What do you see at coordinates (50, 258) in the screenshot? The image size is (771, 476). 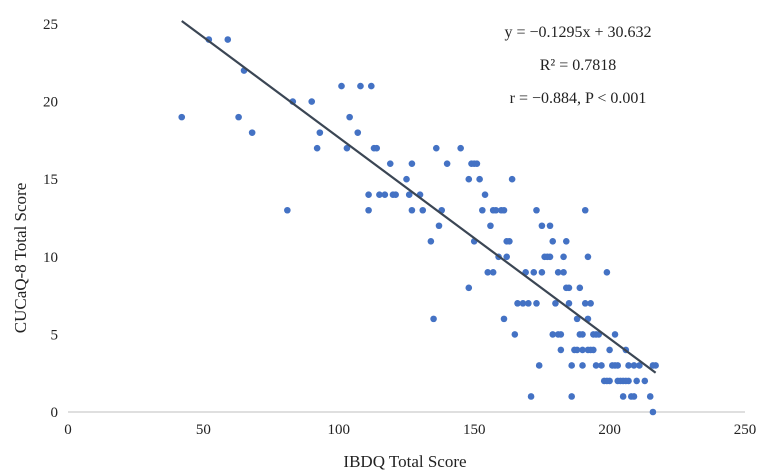 I see `y-tick-label: 10` at bounding box center [50, 258].